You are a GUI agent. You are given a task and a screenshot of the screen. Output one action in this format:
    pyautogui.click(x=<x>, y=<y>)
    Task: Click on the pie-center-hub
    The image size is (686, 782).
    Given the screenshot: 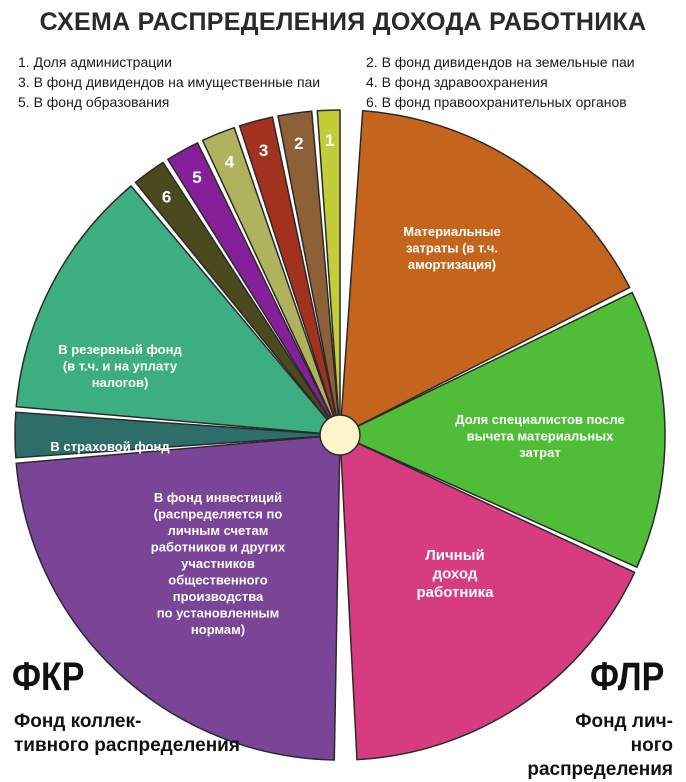 What is the action you would take?
    pyautogui.click(x=340, y=435)
    